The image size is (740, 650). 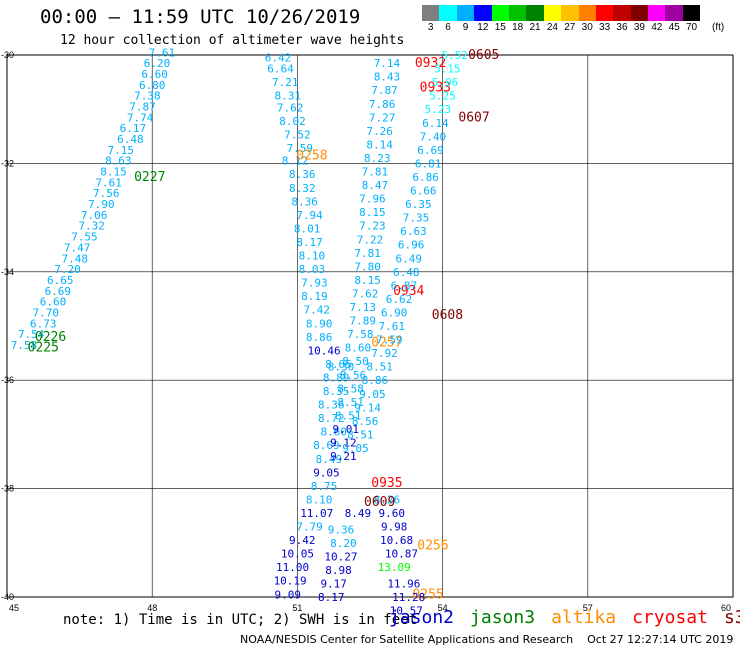 What do you see at coordinates (447, 315) in the screenshot?
I see `pass-time-label: 0608` at bounding box center [447, 315].